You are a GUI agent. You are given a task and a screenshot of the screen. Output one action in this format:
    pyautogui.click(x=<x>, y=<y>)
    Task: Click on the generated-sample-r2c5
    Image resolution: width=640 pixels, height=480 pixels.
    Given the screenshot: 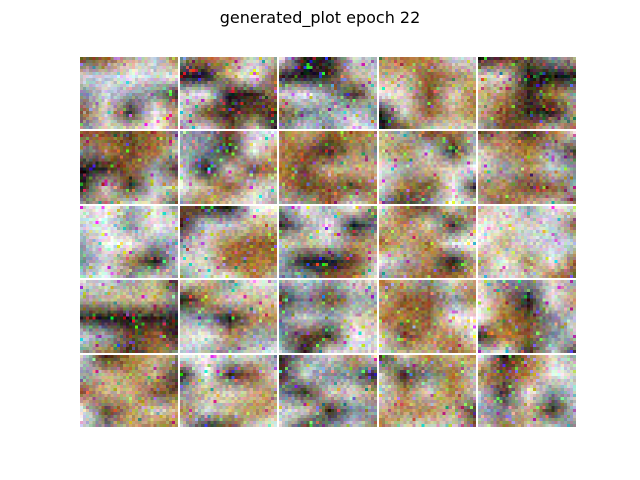 What is the action you would take?
    pyautogui.click(x=527, y=167)
    